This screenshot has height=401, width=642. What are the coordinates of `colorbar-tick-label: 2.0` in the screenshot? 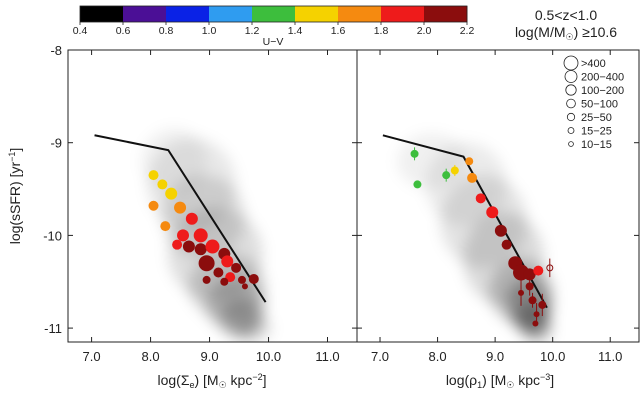 It's located at (424, 31).